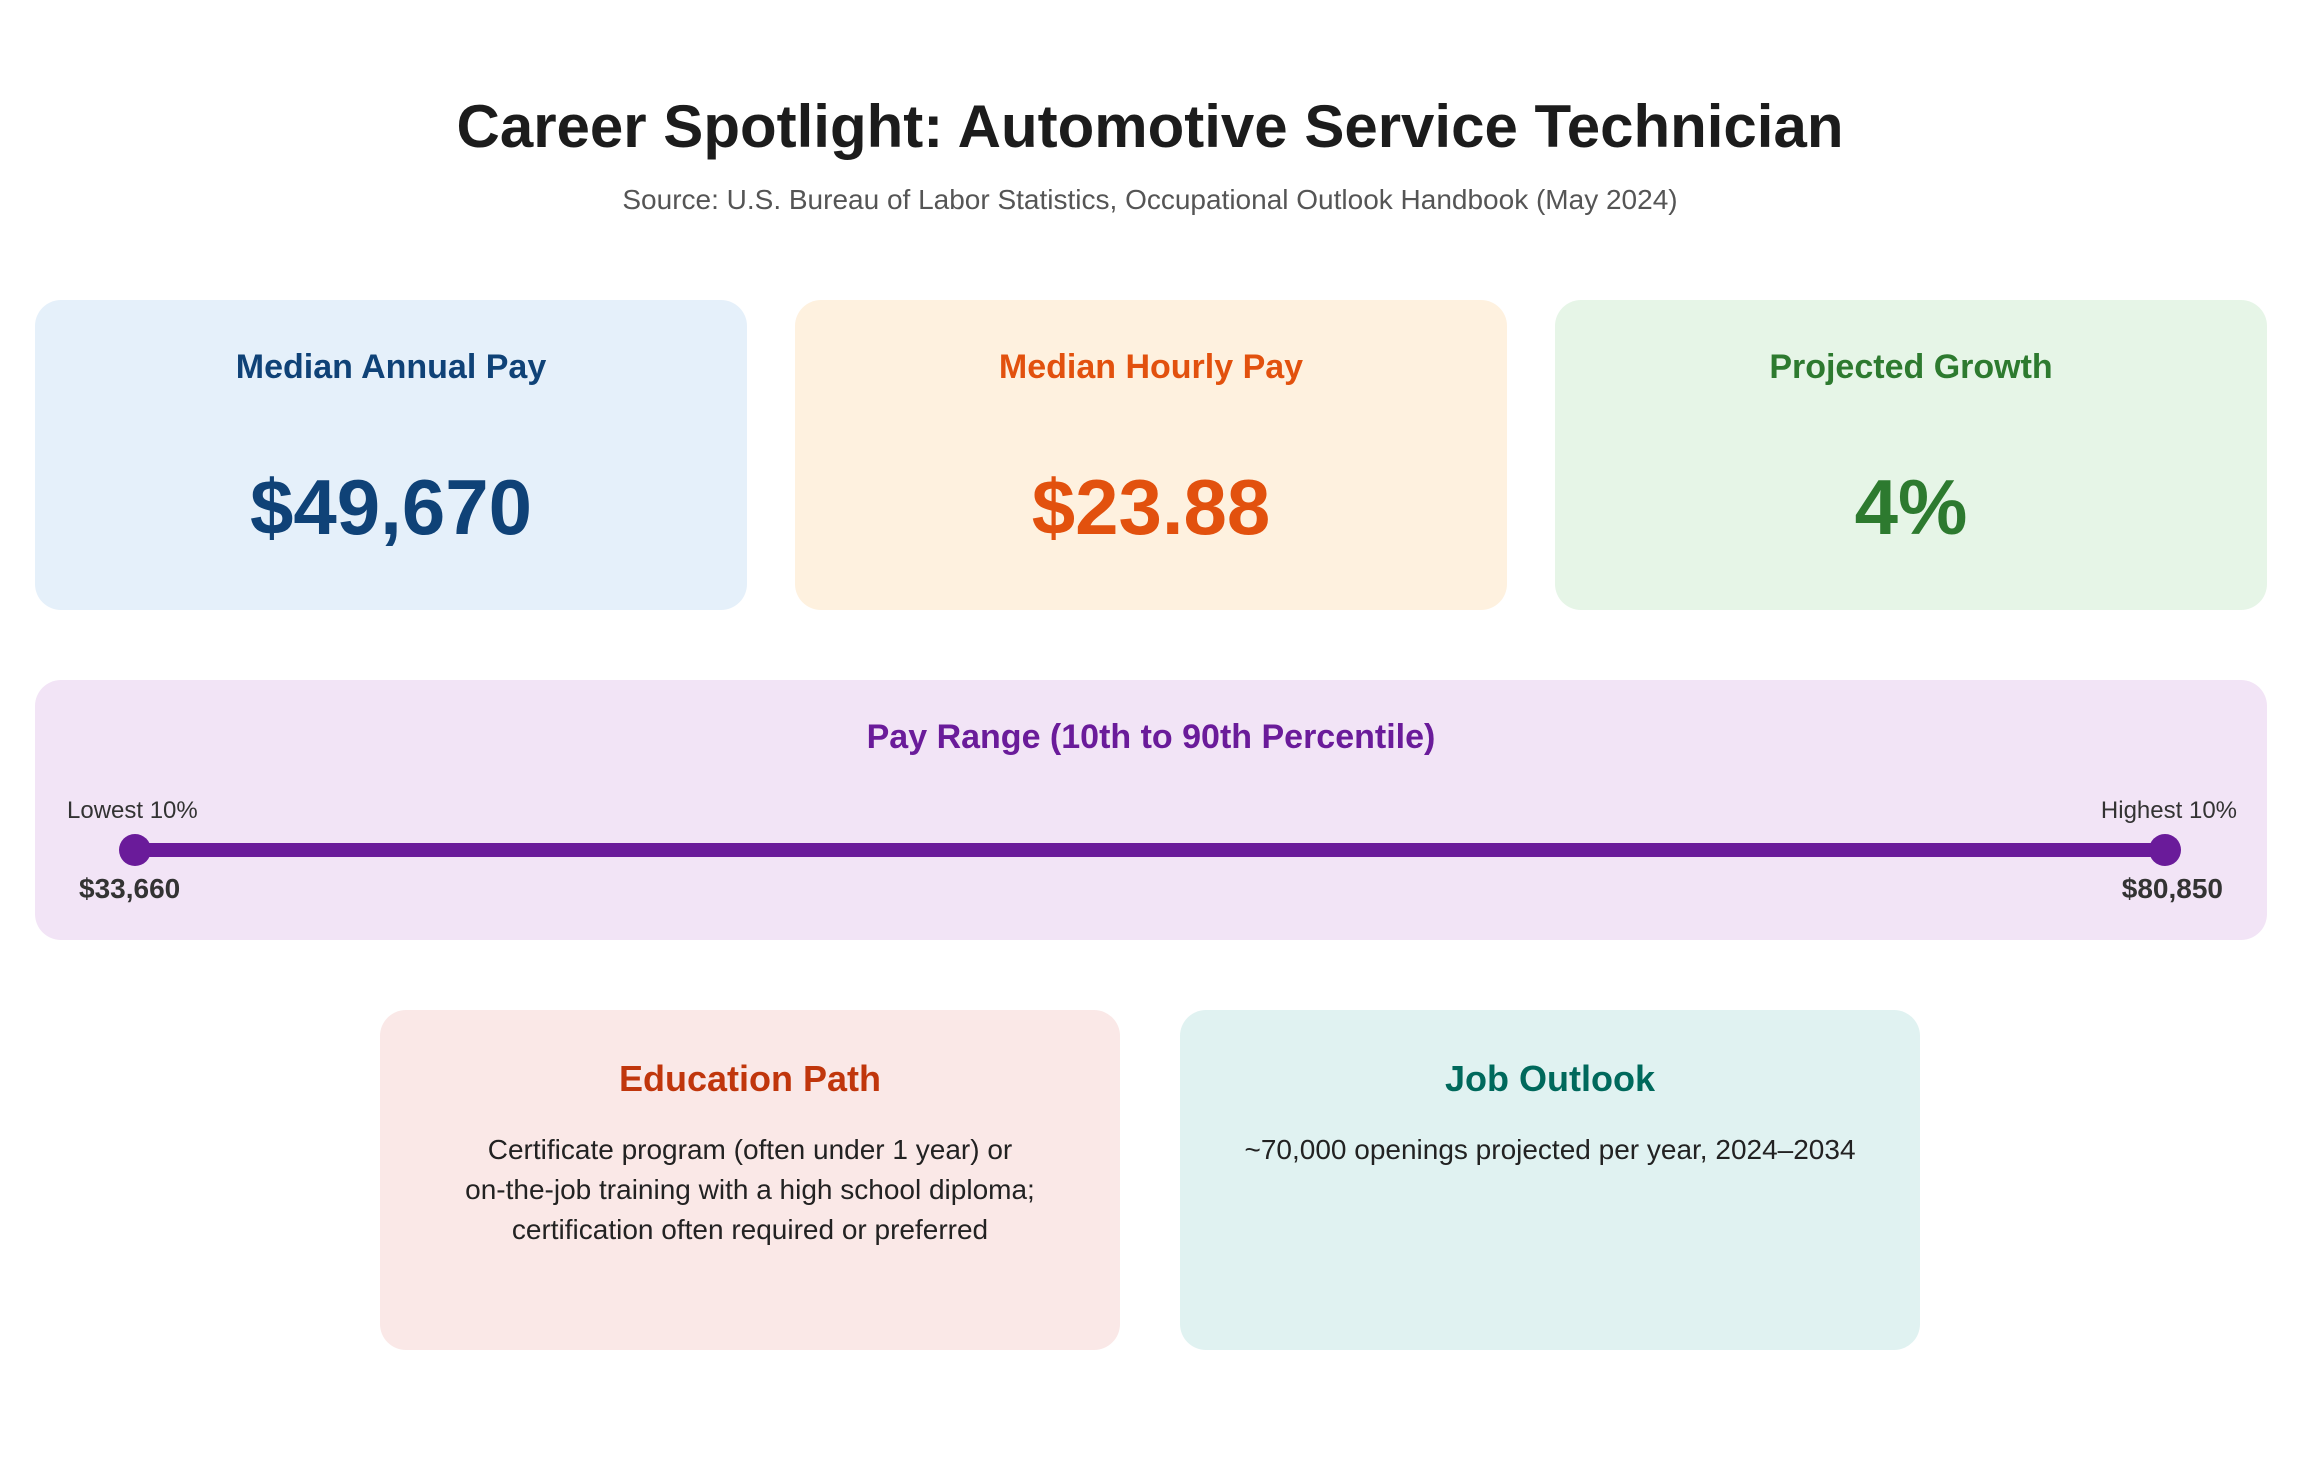 The height and width of the screenshot is (1480, 2300). I want to click on median-hourly-pay-label: Median Hourly Pay, so click(1151, 367).